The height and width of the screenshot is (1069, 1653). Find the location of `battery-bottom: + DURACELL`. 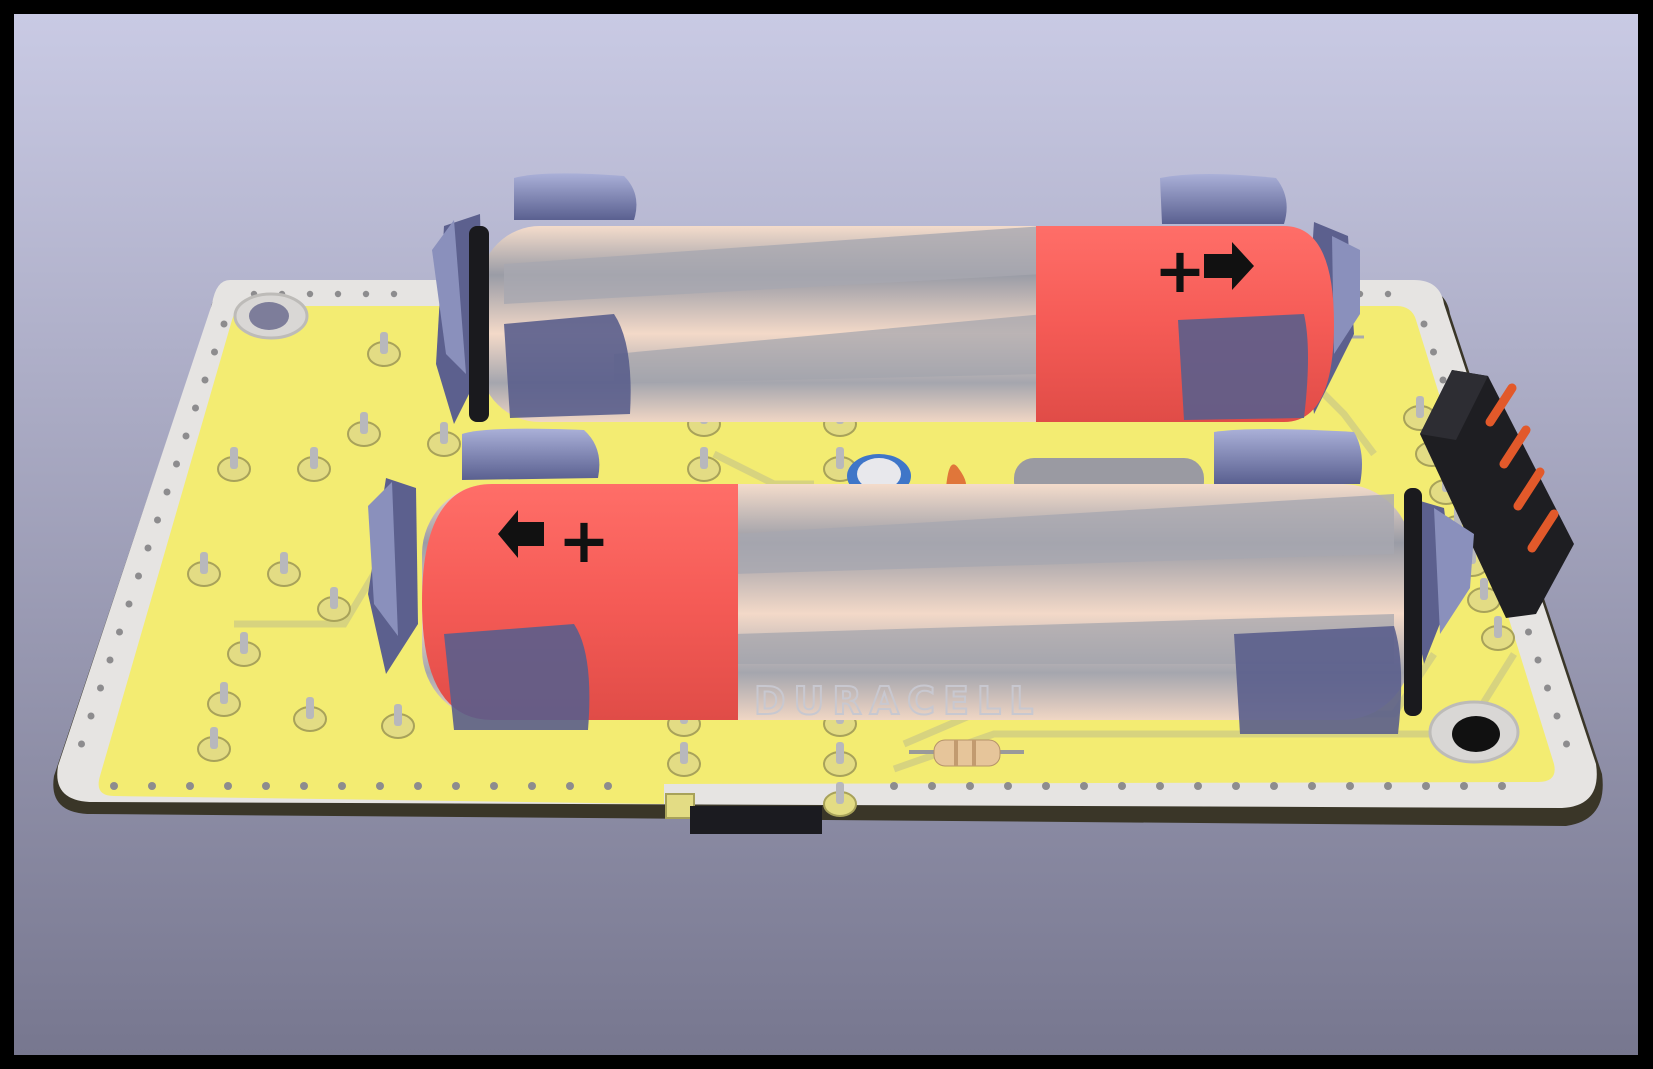

battery-bottom: + DURACELL is located at coordinates (922, 609).